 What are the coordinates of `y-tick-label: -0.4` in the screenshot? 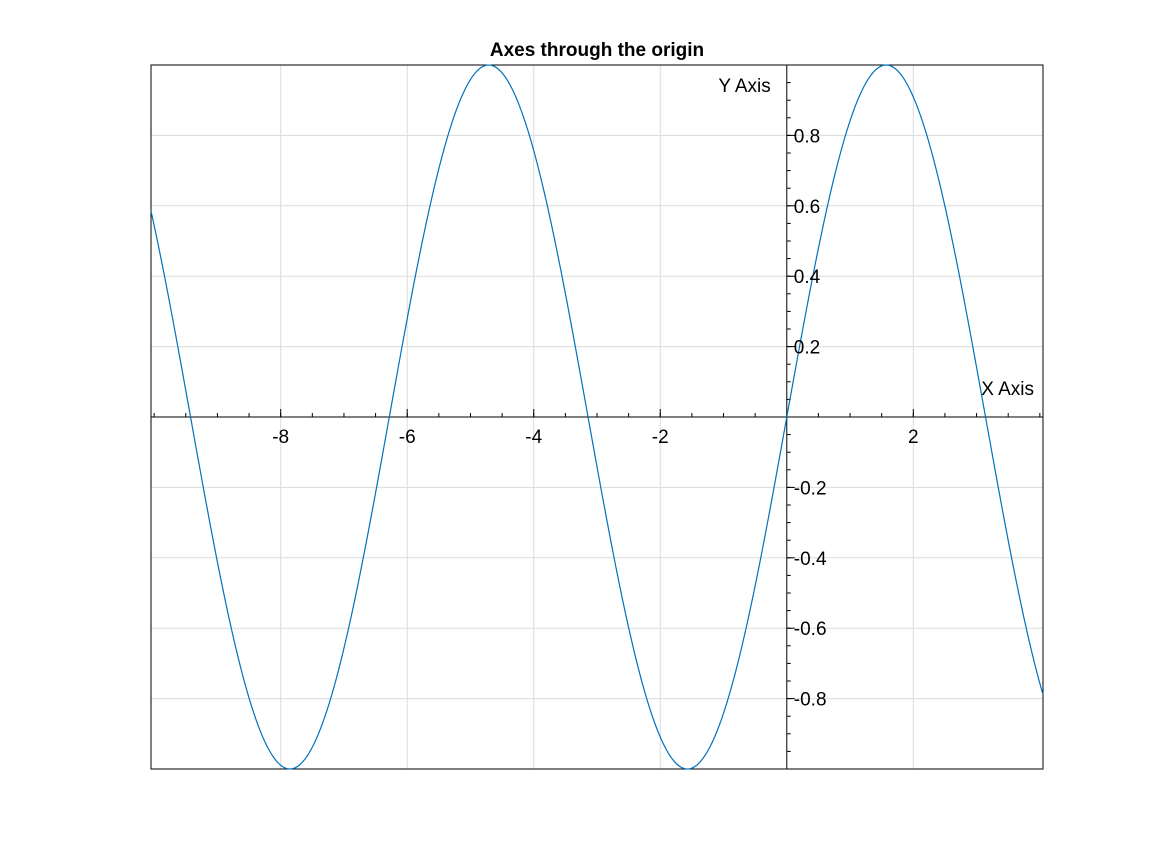 It's located at (810, 559).